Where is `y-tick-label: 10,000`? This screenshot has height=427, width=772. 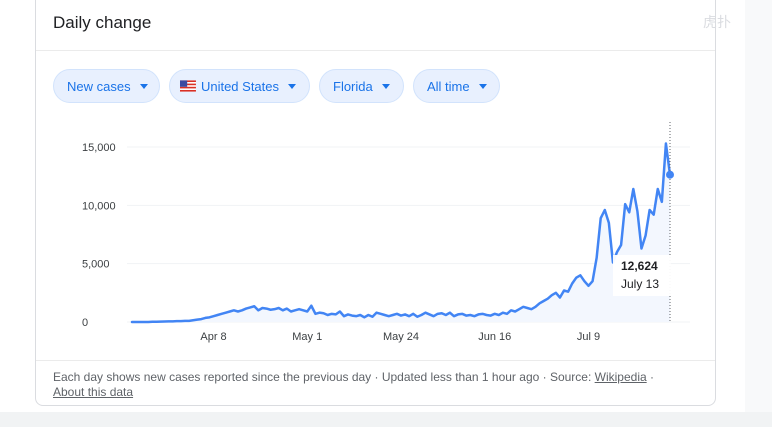
y-tick-label: 10,000 is located at coordinates (99, 206).